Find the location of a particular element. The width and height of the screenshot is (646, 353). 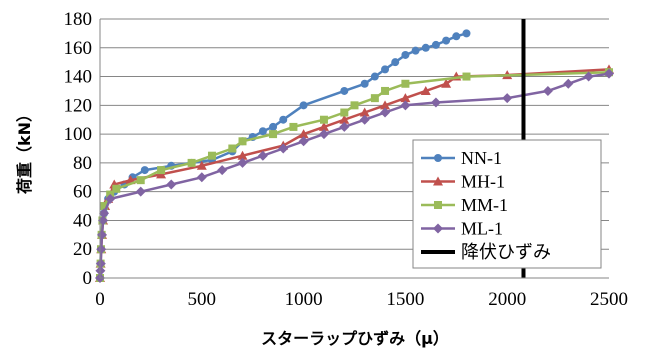

x-tick-label: 0 is located at coordinates (100, 299).